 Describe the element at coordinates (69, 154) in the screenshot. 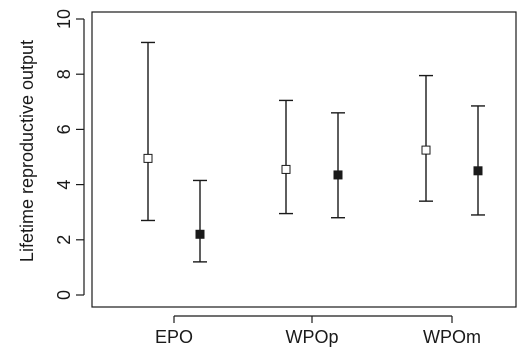

I see `y-axis: 0 2 4 6 8 10` at that location.